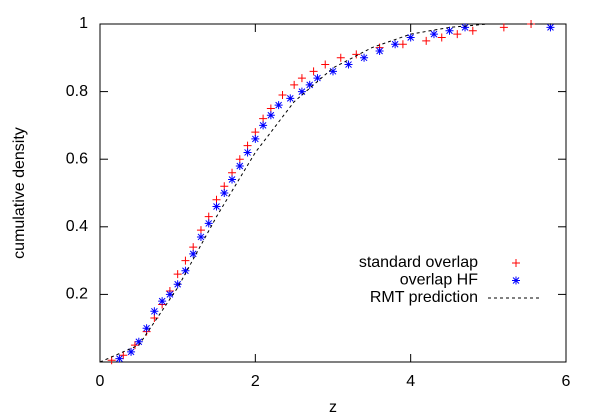  Describe the element at coordinates (439, 280) in the screenshot. I see `legend-label: overlap HF` at that location.